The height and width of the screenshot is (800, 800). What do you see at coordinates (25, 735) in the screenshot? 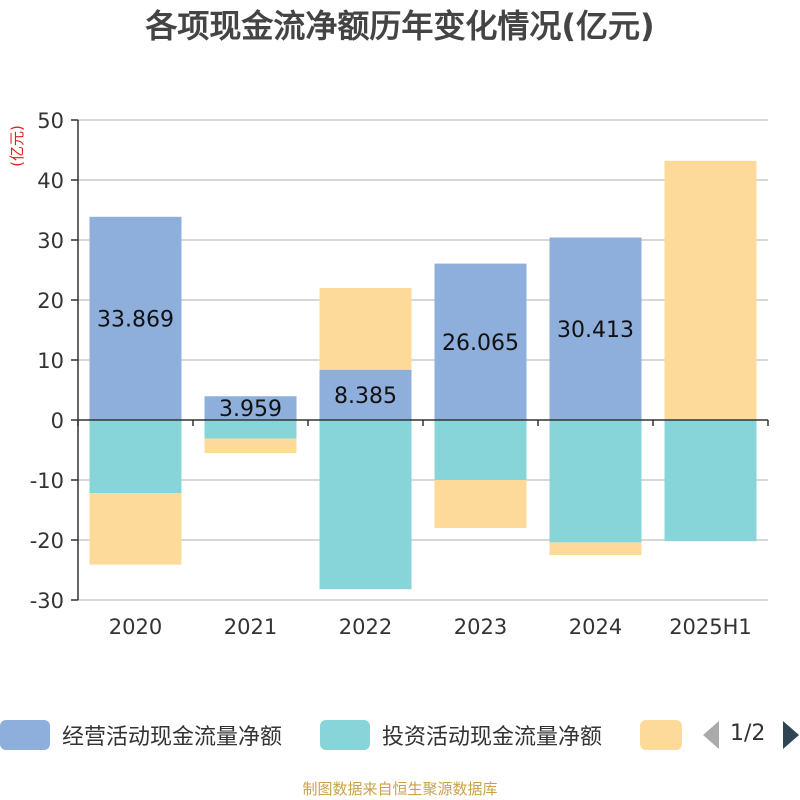
I see `legend-swatch-operating` at bounding box center [25, 735].